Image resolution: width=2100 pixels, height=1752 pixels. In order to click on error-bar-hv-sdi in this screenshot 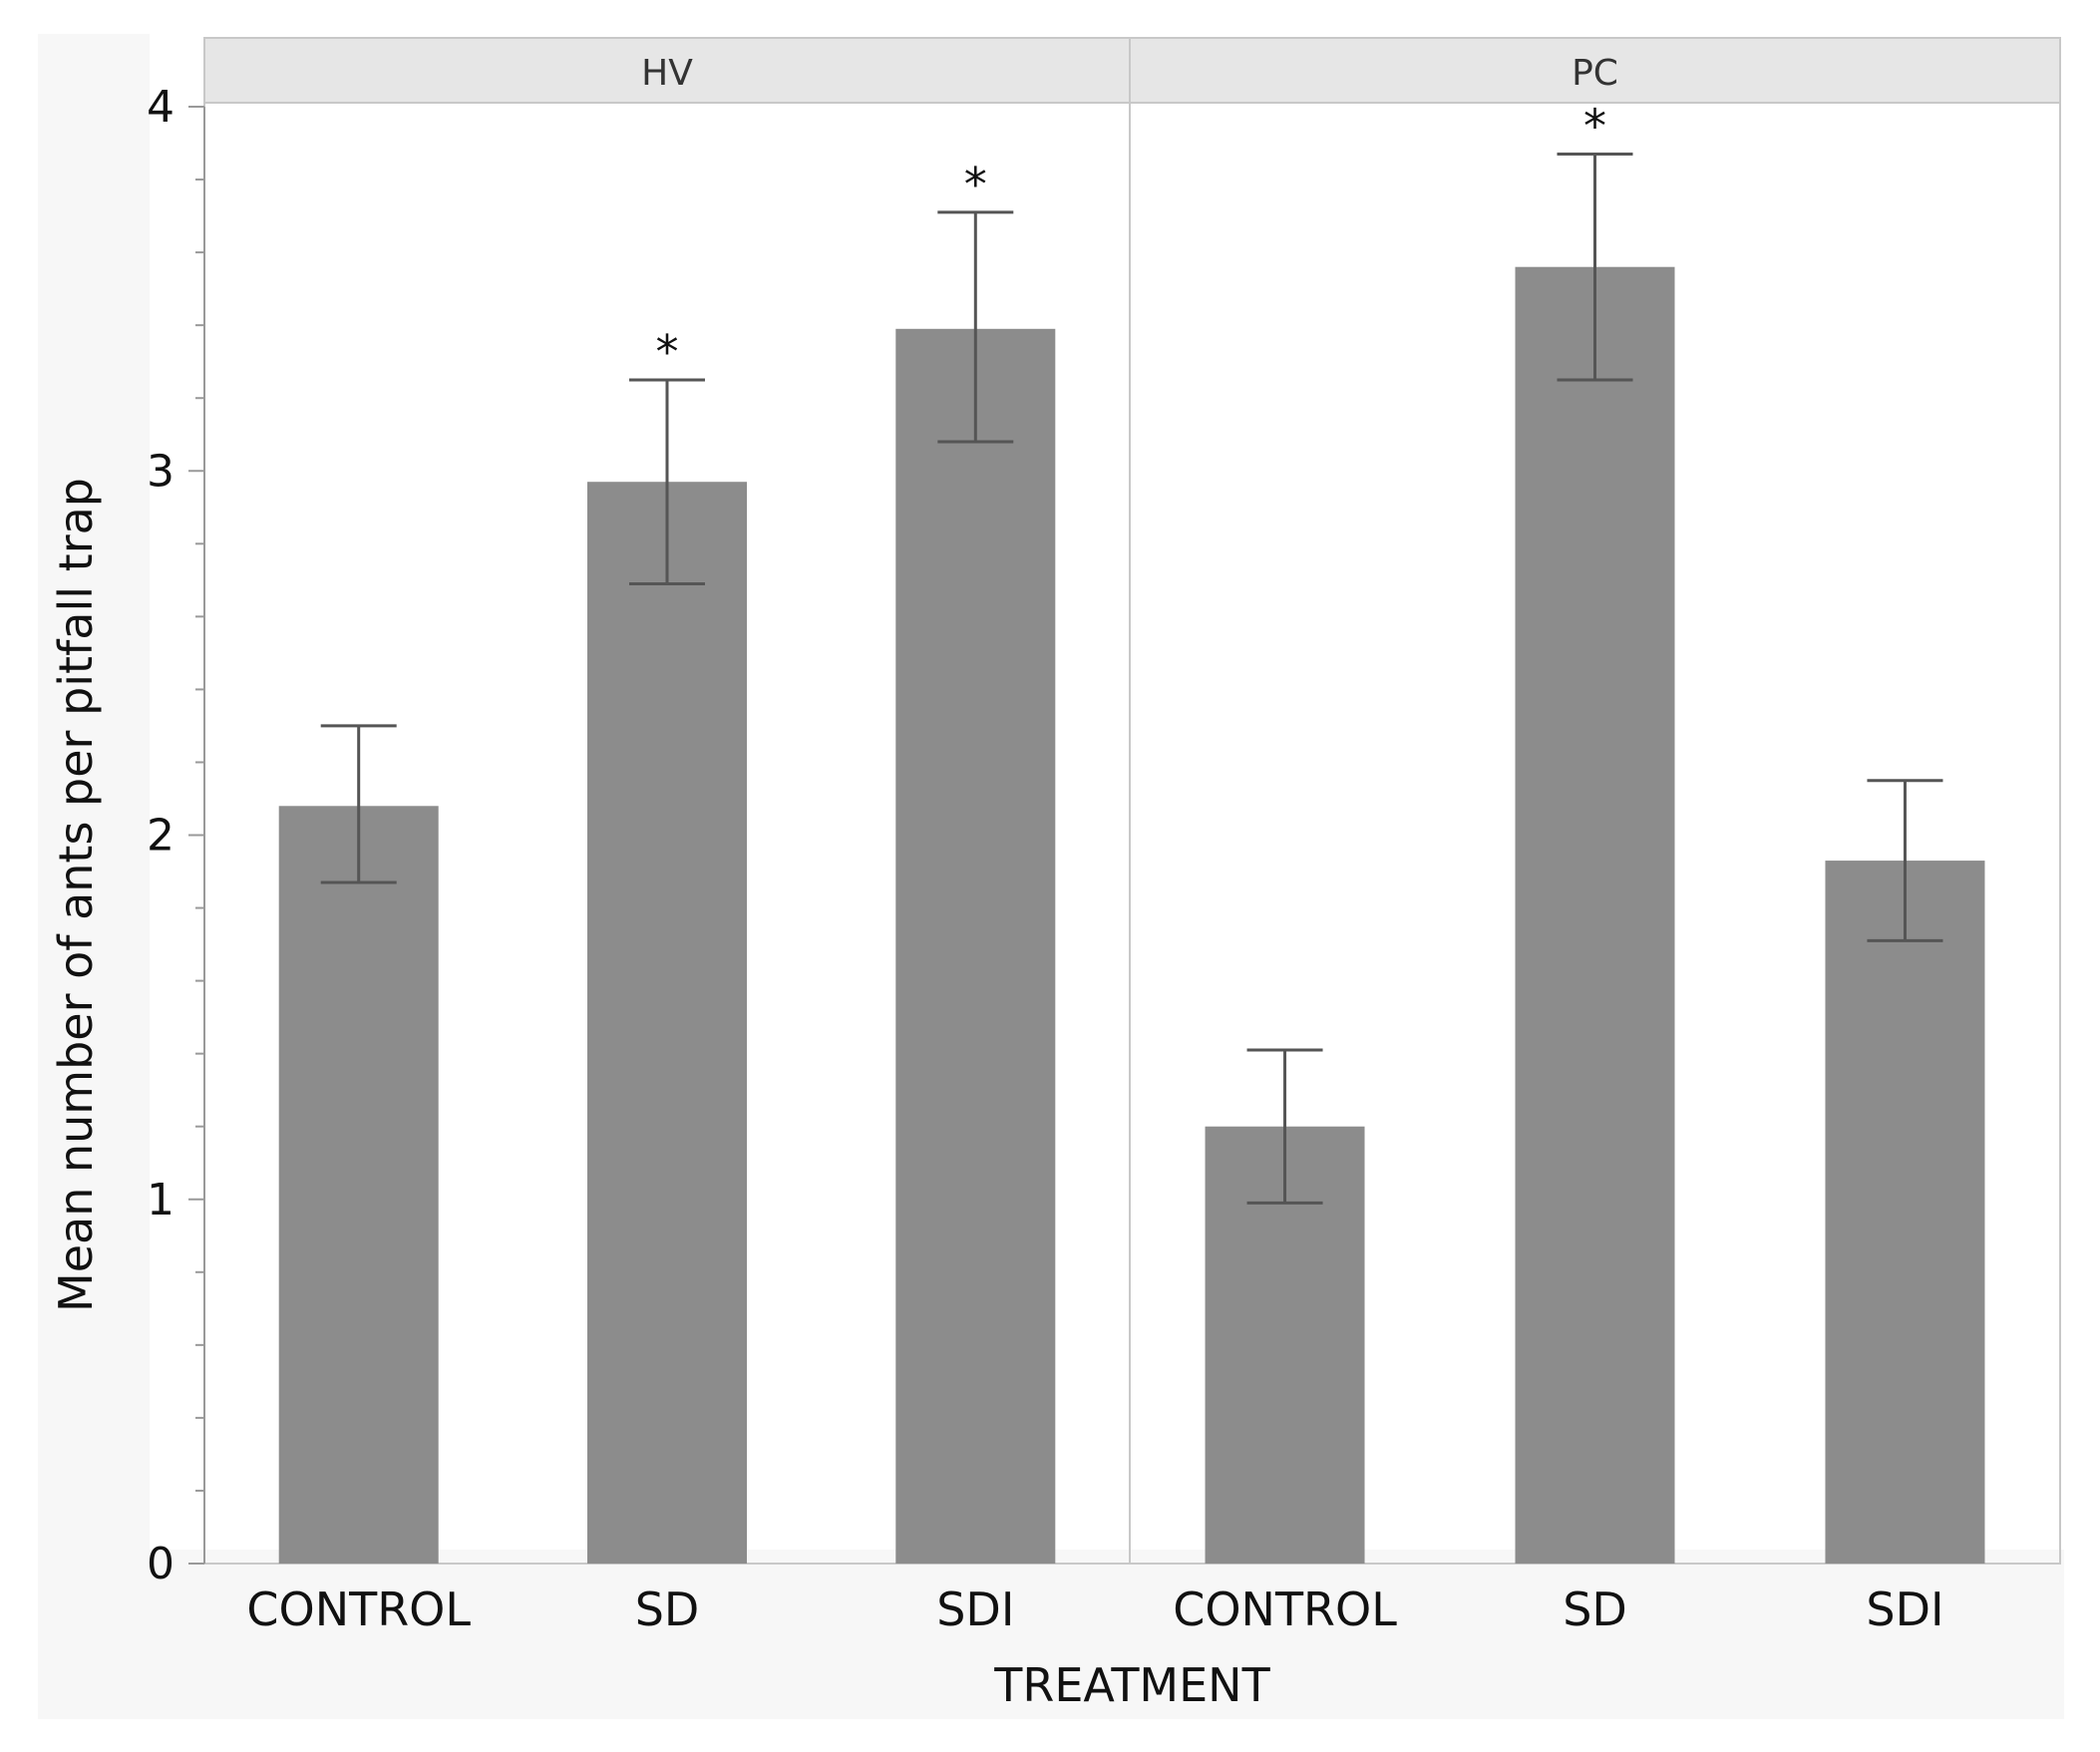, I will do `click(975, 327)`.